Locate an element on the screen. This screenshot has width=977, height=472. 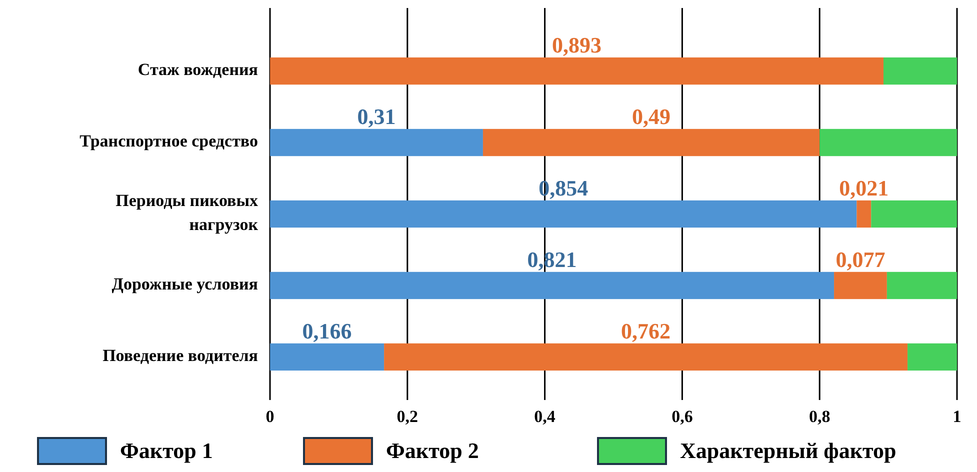
data-label: 0,077 is located at coordinates (861, 259).